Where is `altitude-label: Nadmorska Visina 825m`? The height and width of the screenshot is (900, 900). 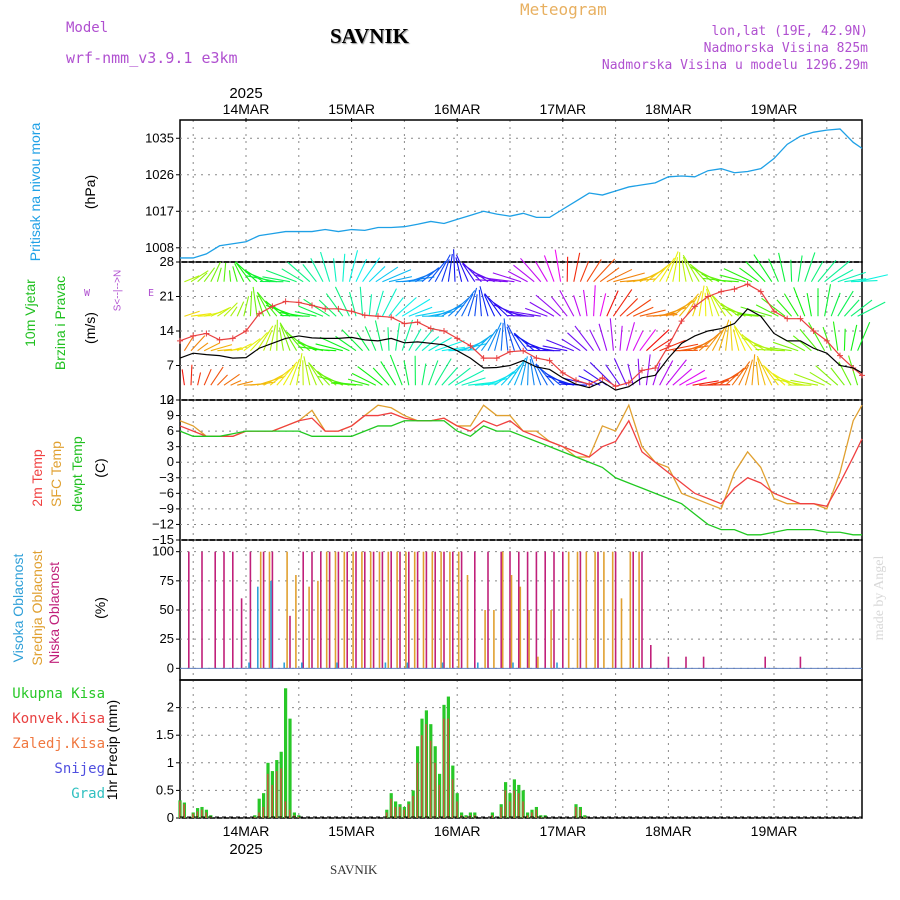
altitude-label: Nadmorska Visina 825m is located at coordinates (785, 48).